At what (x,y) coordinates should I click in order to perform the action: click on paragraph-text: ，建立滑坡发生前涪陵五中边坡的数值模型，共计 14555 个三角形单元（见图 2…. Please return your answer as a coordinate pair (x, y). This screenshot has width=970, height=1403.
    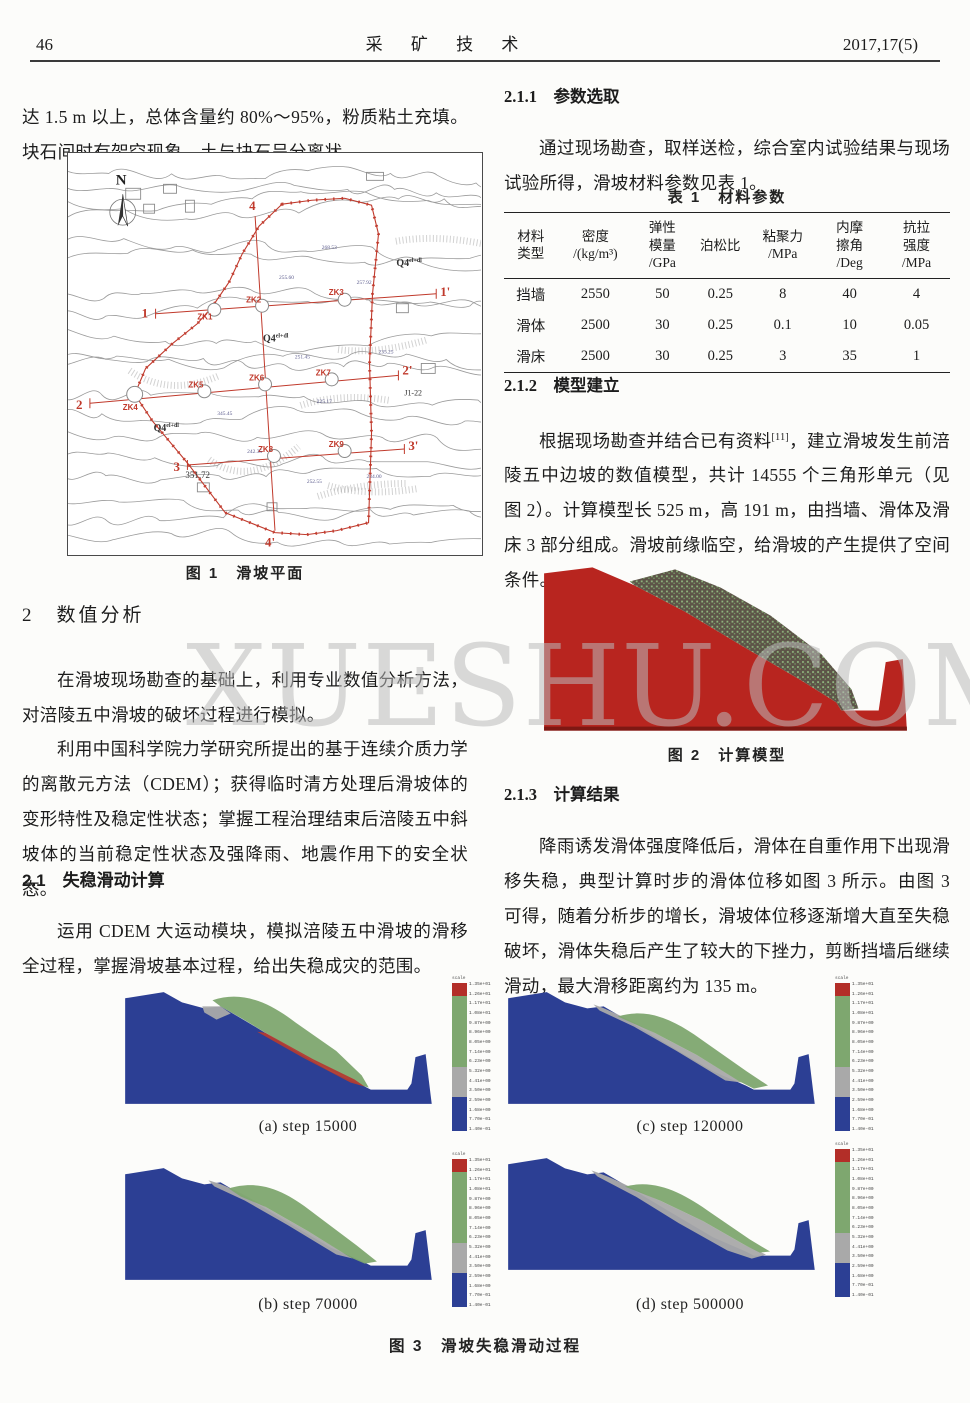
    Looking at the image, I should click on (727, 510).